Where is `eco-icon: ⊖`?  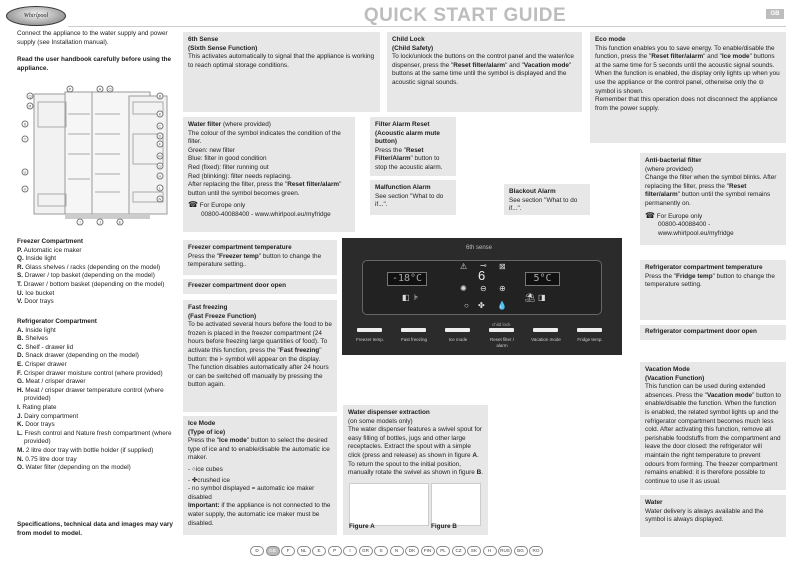
eco-icon: ⊖ is located at coordinates (761, 82).